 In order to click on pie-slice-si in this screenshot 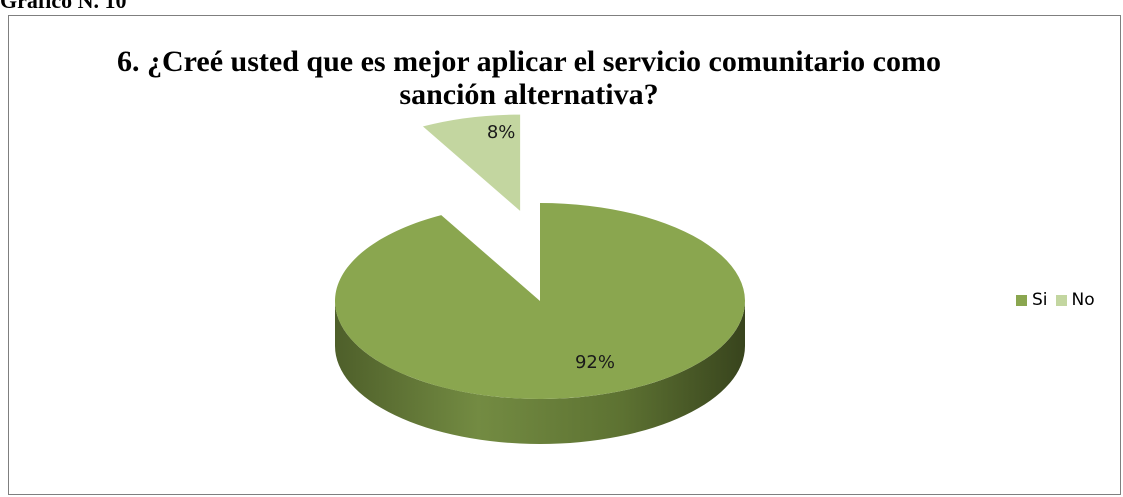, I will do `click(539, 301)`.